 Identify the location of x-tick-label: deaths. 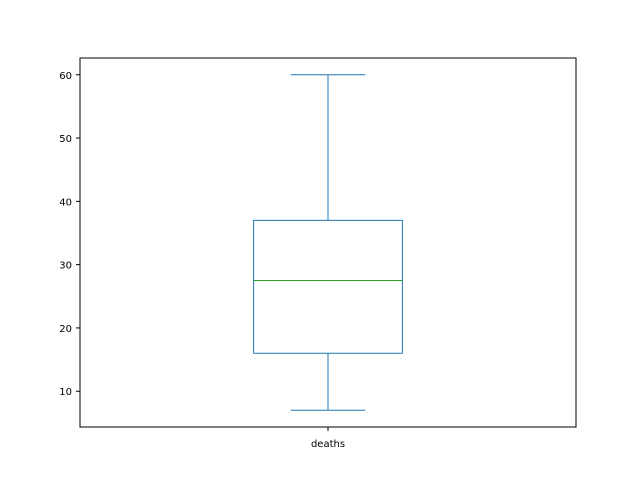
(328, 444).